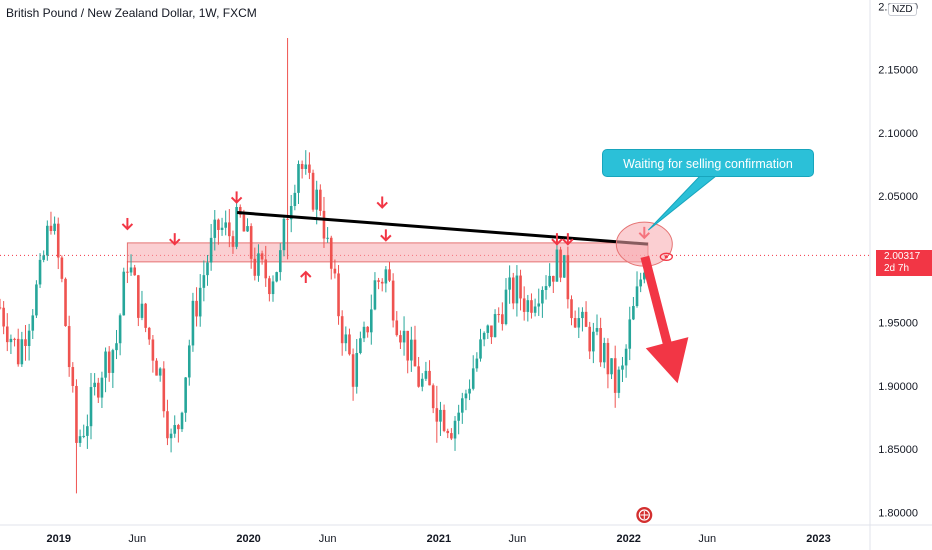 The image size is (932, 550). What do you see at coordinates (898, 134) in the screenshot?
I see `y-tick-label: 2.10000` at bounding box center [898, 134].